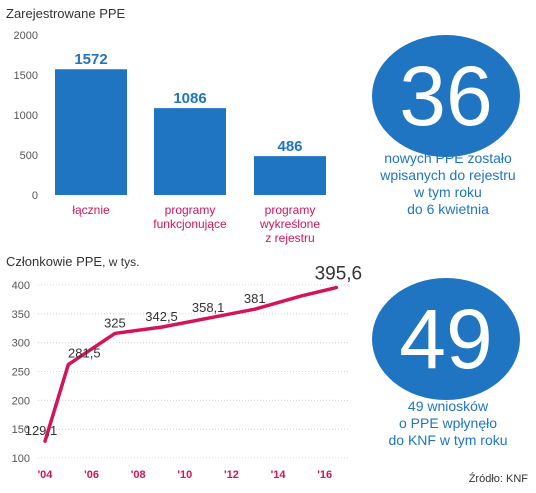 This screenshot has width=536, height=493. What do you see at coordinates (289, 224) in the screenshot?
I see `bar-category-label: wykreślone` at bounding box center [289, 224].